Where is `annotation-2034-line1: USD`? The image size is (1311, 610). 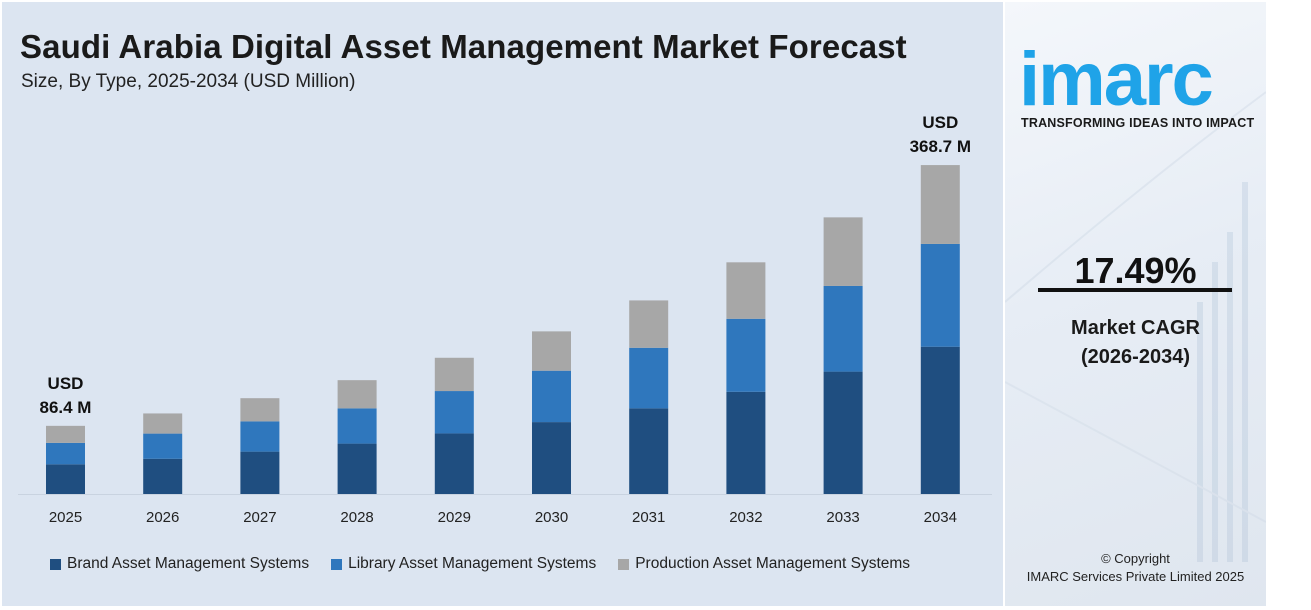
annotation-2034-line1: USD is located at coordinates (940, 122).